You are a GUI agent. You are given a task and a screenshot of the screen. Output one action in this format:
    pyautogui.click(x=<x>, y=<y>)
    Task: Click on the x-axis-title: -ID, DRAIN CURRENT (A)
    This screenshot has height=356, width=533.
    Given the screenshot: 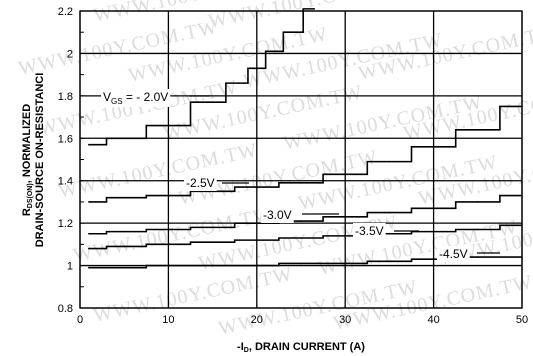 What is the action you would take?
    pyautogui.click(x=301, y=347)
    